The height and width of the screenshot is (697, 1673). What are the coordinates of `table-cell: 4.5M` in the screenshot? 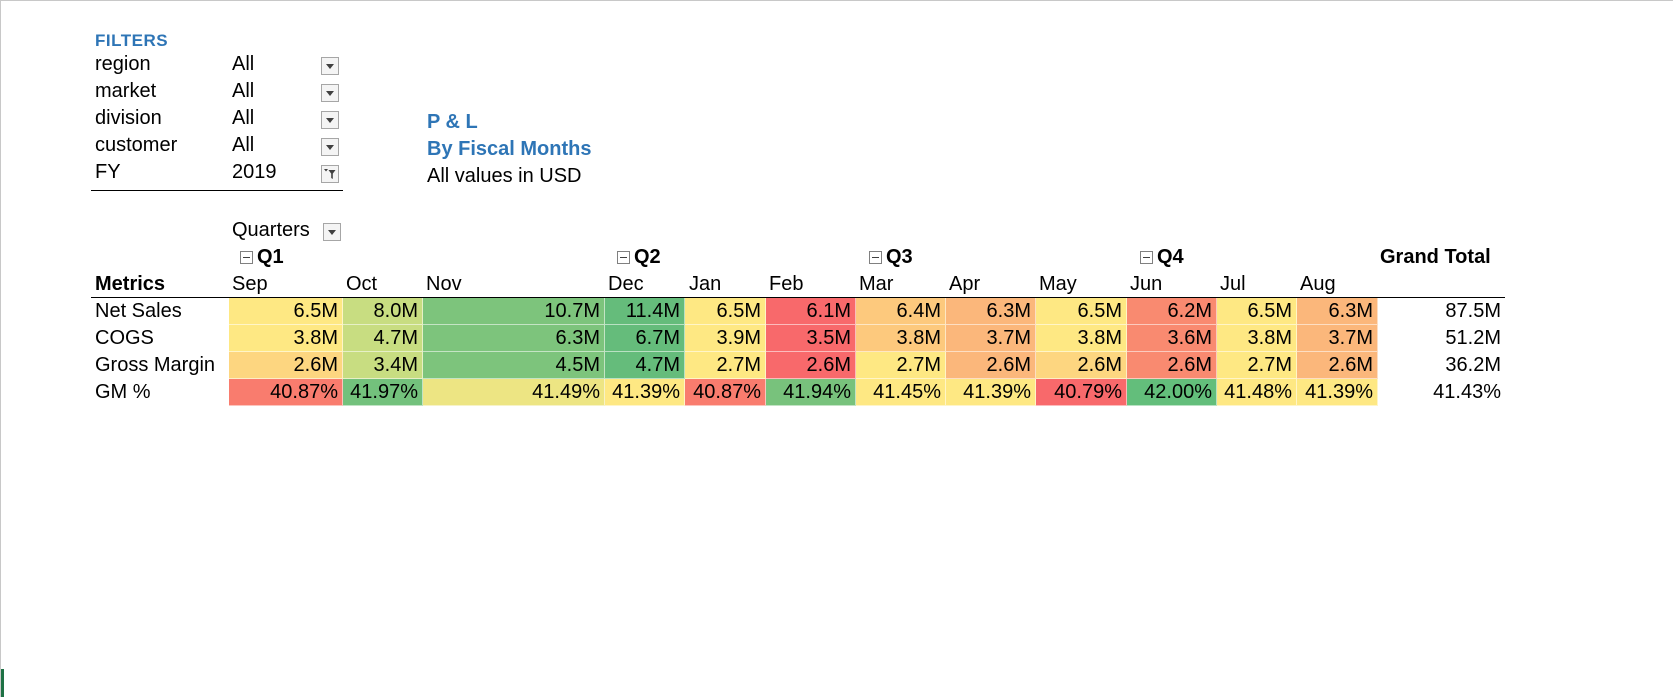 It's located at (514, 365).